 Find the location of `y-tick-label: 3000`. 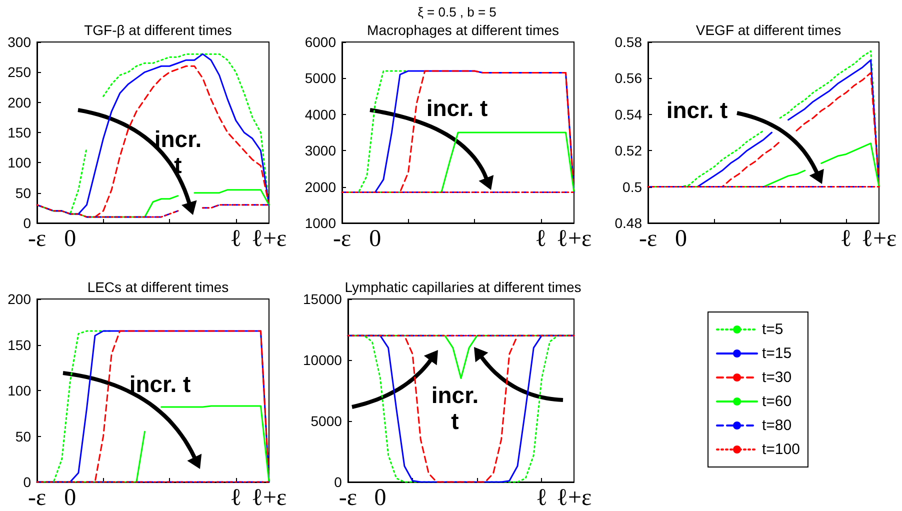

y-tick-label: 3000 is located at coordinates (320, 150).